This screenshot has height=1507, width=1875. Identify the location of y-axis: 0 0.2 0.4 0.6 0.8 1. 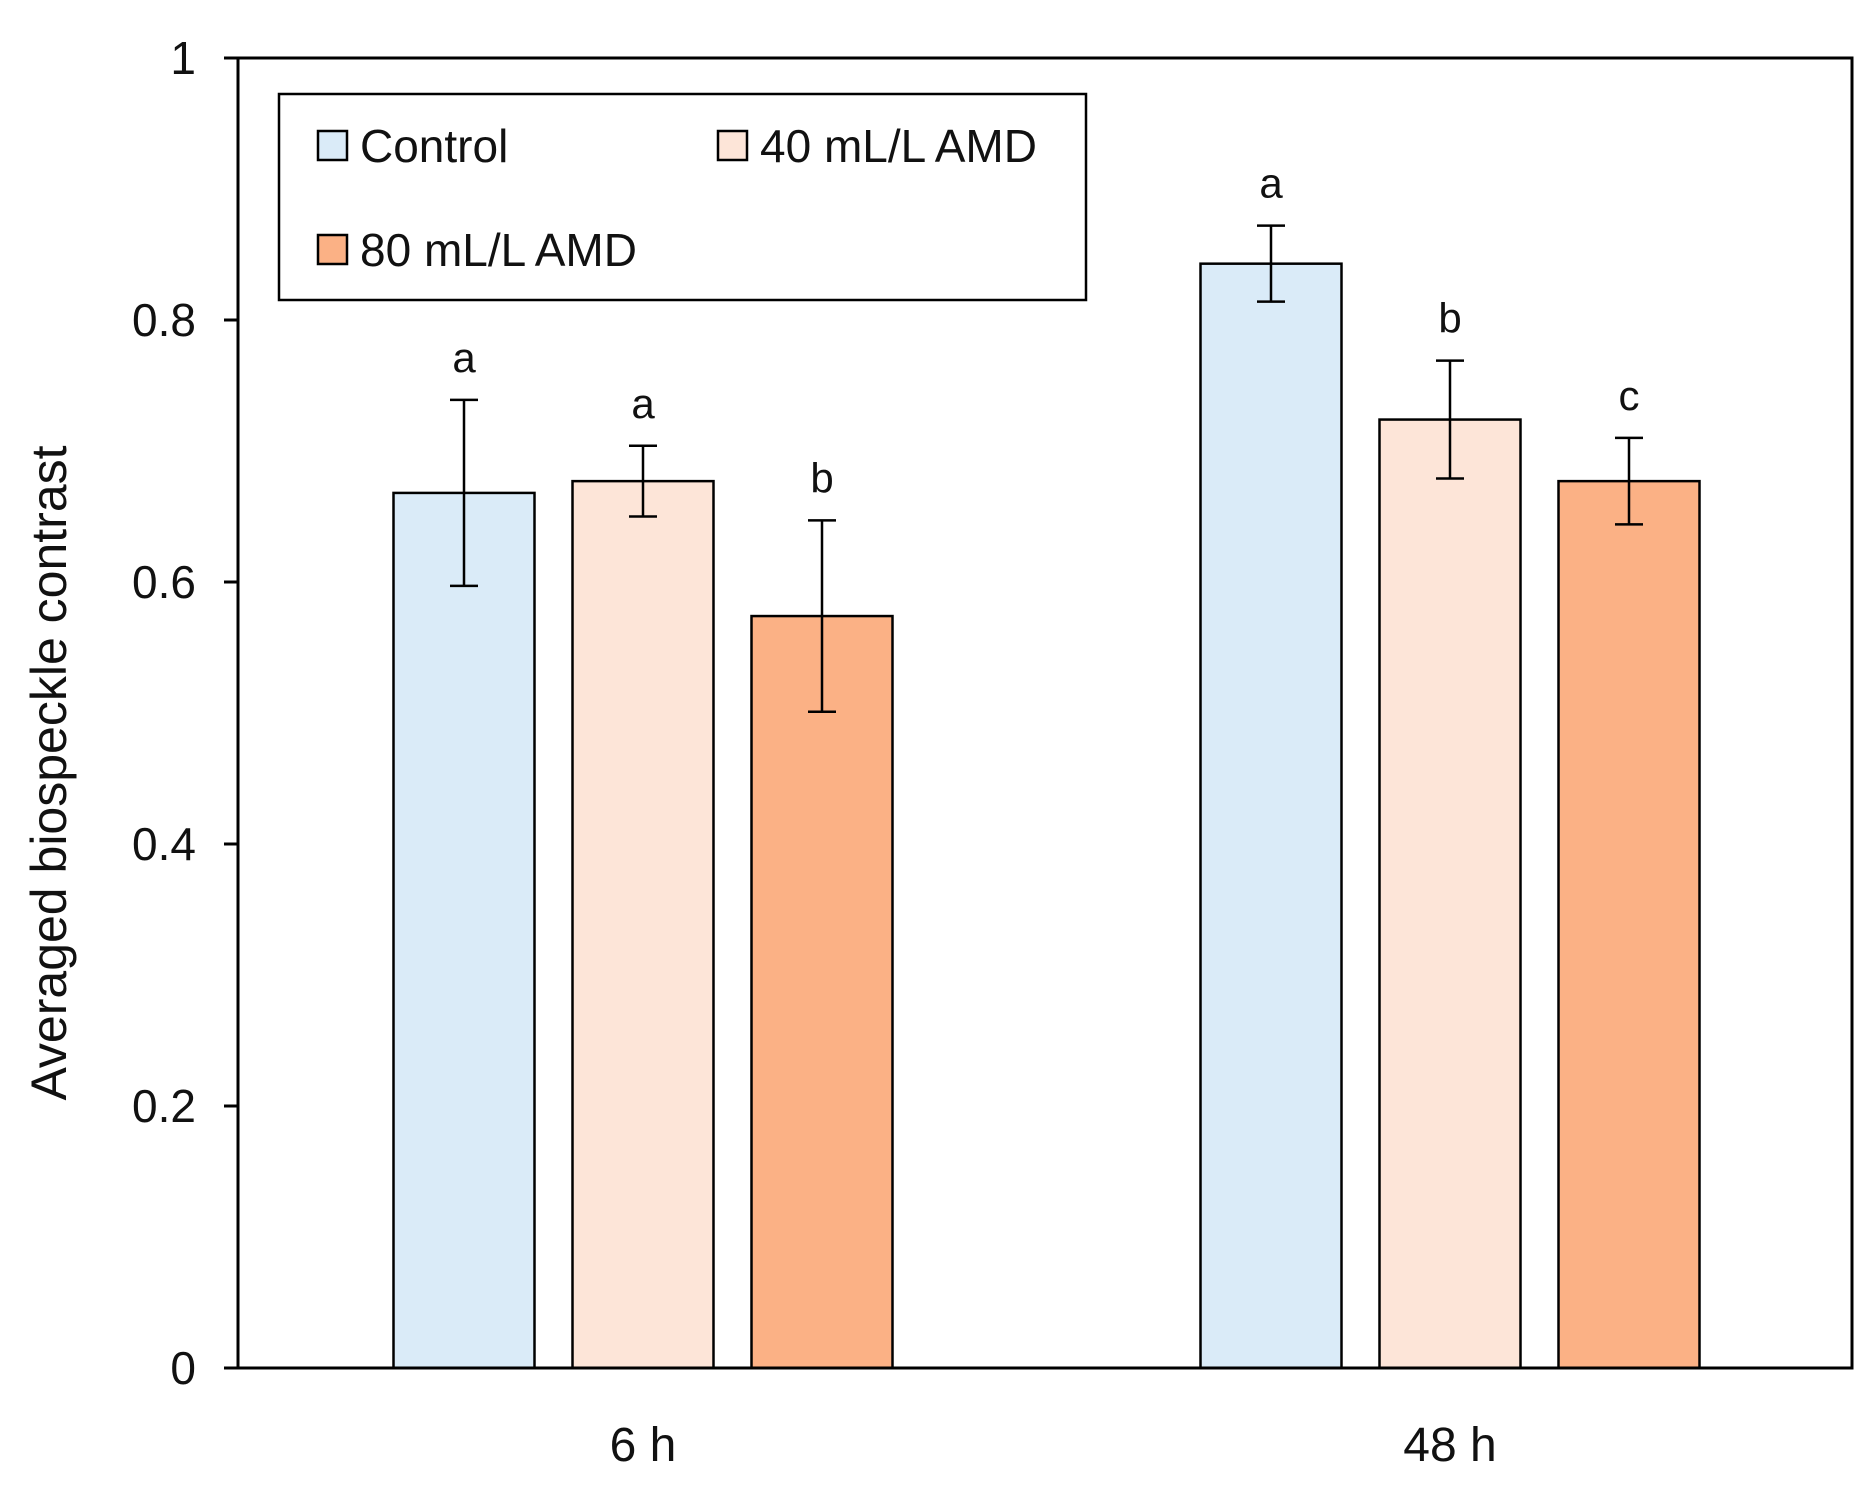
(185, 713).